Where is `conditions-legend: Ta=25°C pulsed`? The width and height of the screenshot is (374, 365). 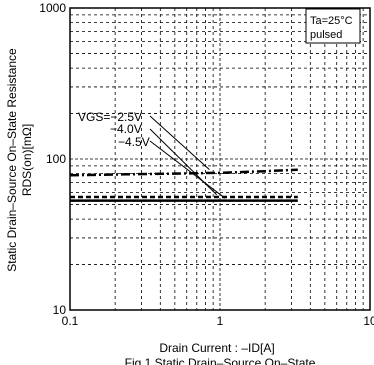
conditions-legend: Ta=25°C pulsed is located at coordinates (333, 26).